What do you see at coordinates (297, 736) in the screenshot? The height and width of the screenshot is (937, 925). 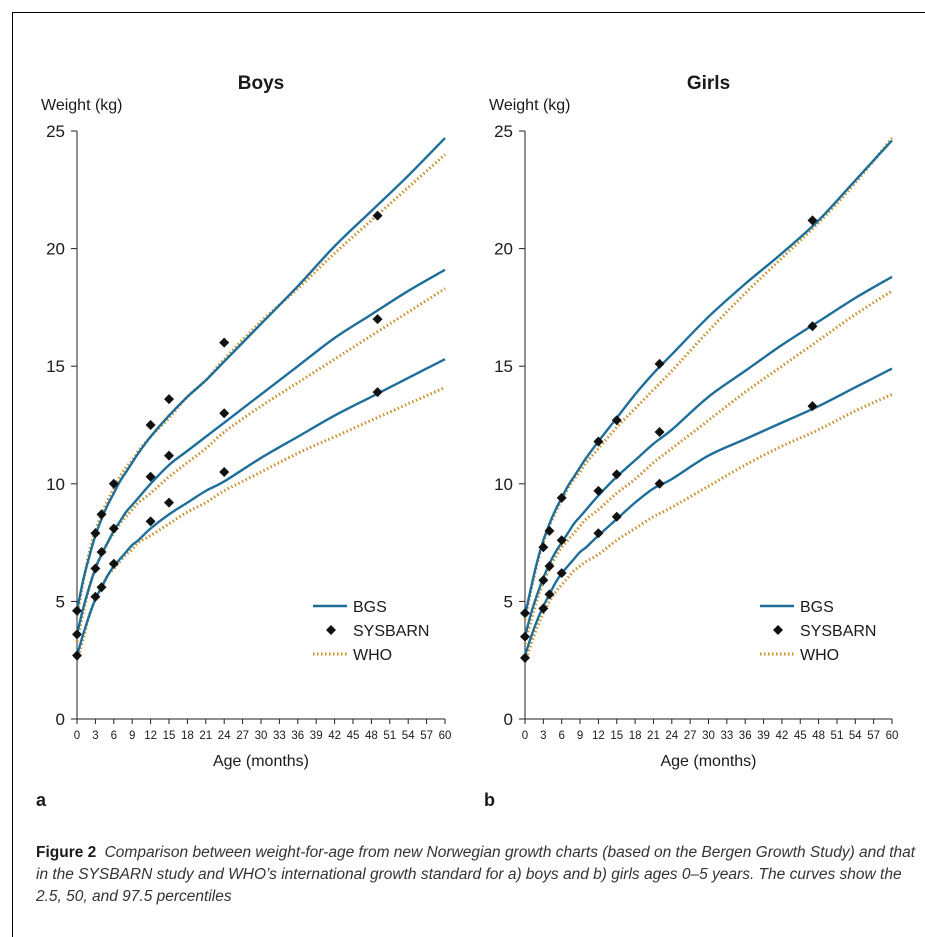 I see `x-tick-label-a: 36` at bounding box center [297, 736].